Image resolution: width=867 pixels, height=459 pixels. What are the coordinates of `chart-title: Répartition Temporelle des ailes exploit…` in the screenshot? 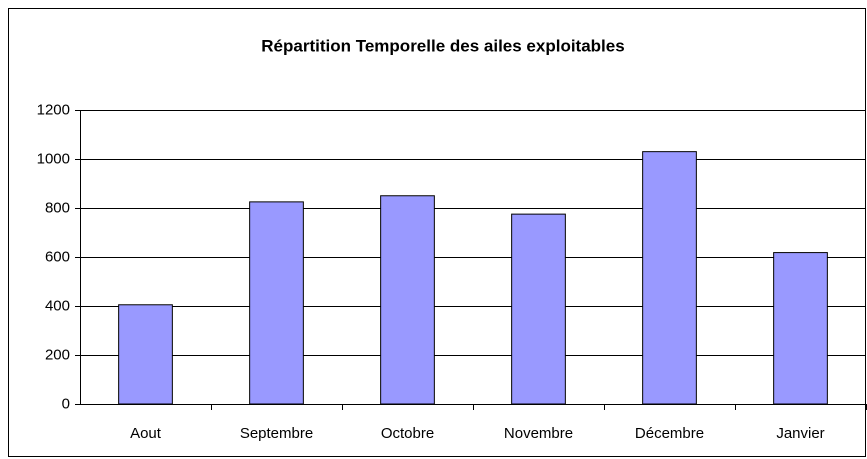 It's located at (442, 45).